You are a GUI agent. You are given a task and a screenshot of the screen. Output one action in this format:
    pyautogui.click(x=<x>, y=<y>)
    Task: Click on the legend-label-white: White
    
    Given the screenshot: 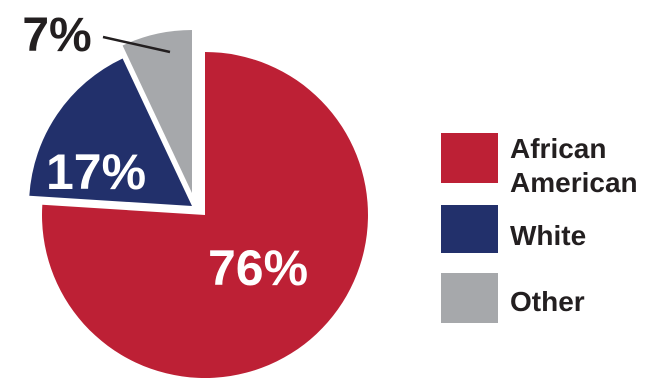 What is the action you would take?
    pyautogui.click(x=548, y=235)
    